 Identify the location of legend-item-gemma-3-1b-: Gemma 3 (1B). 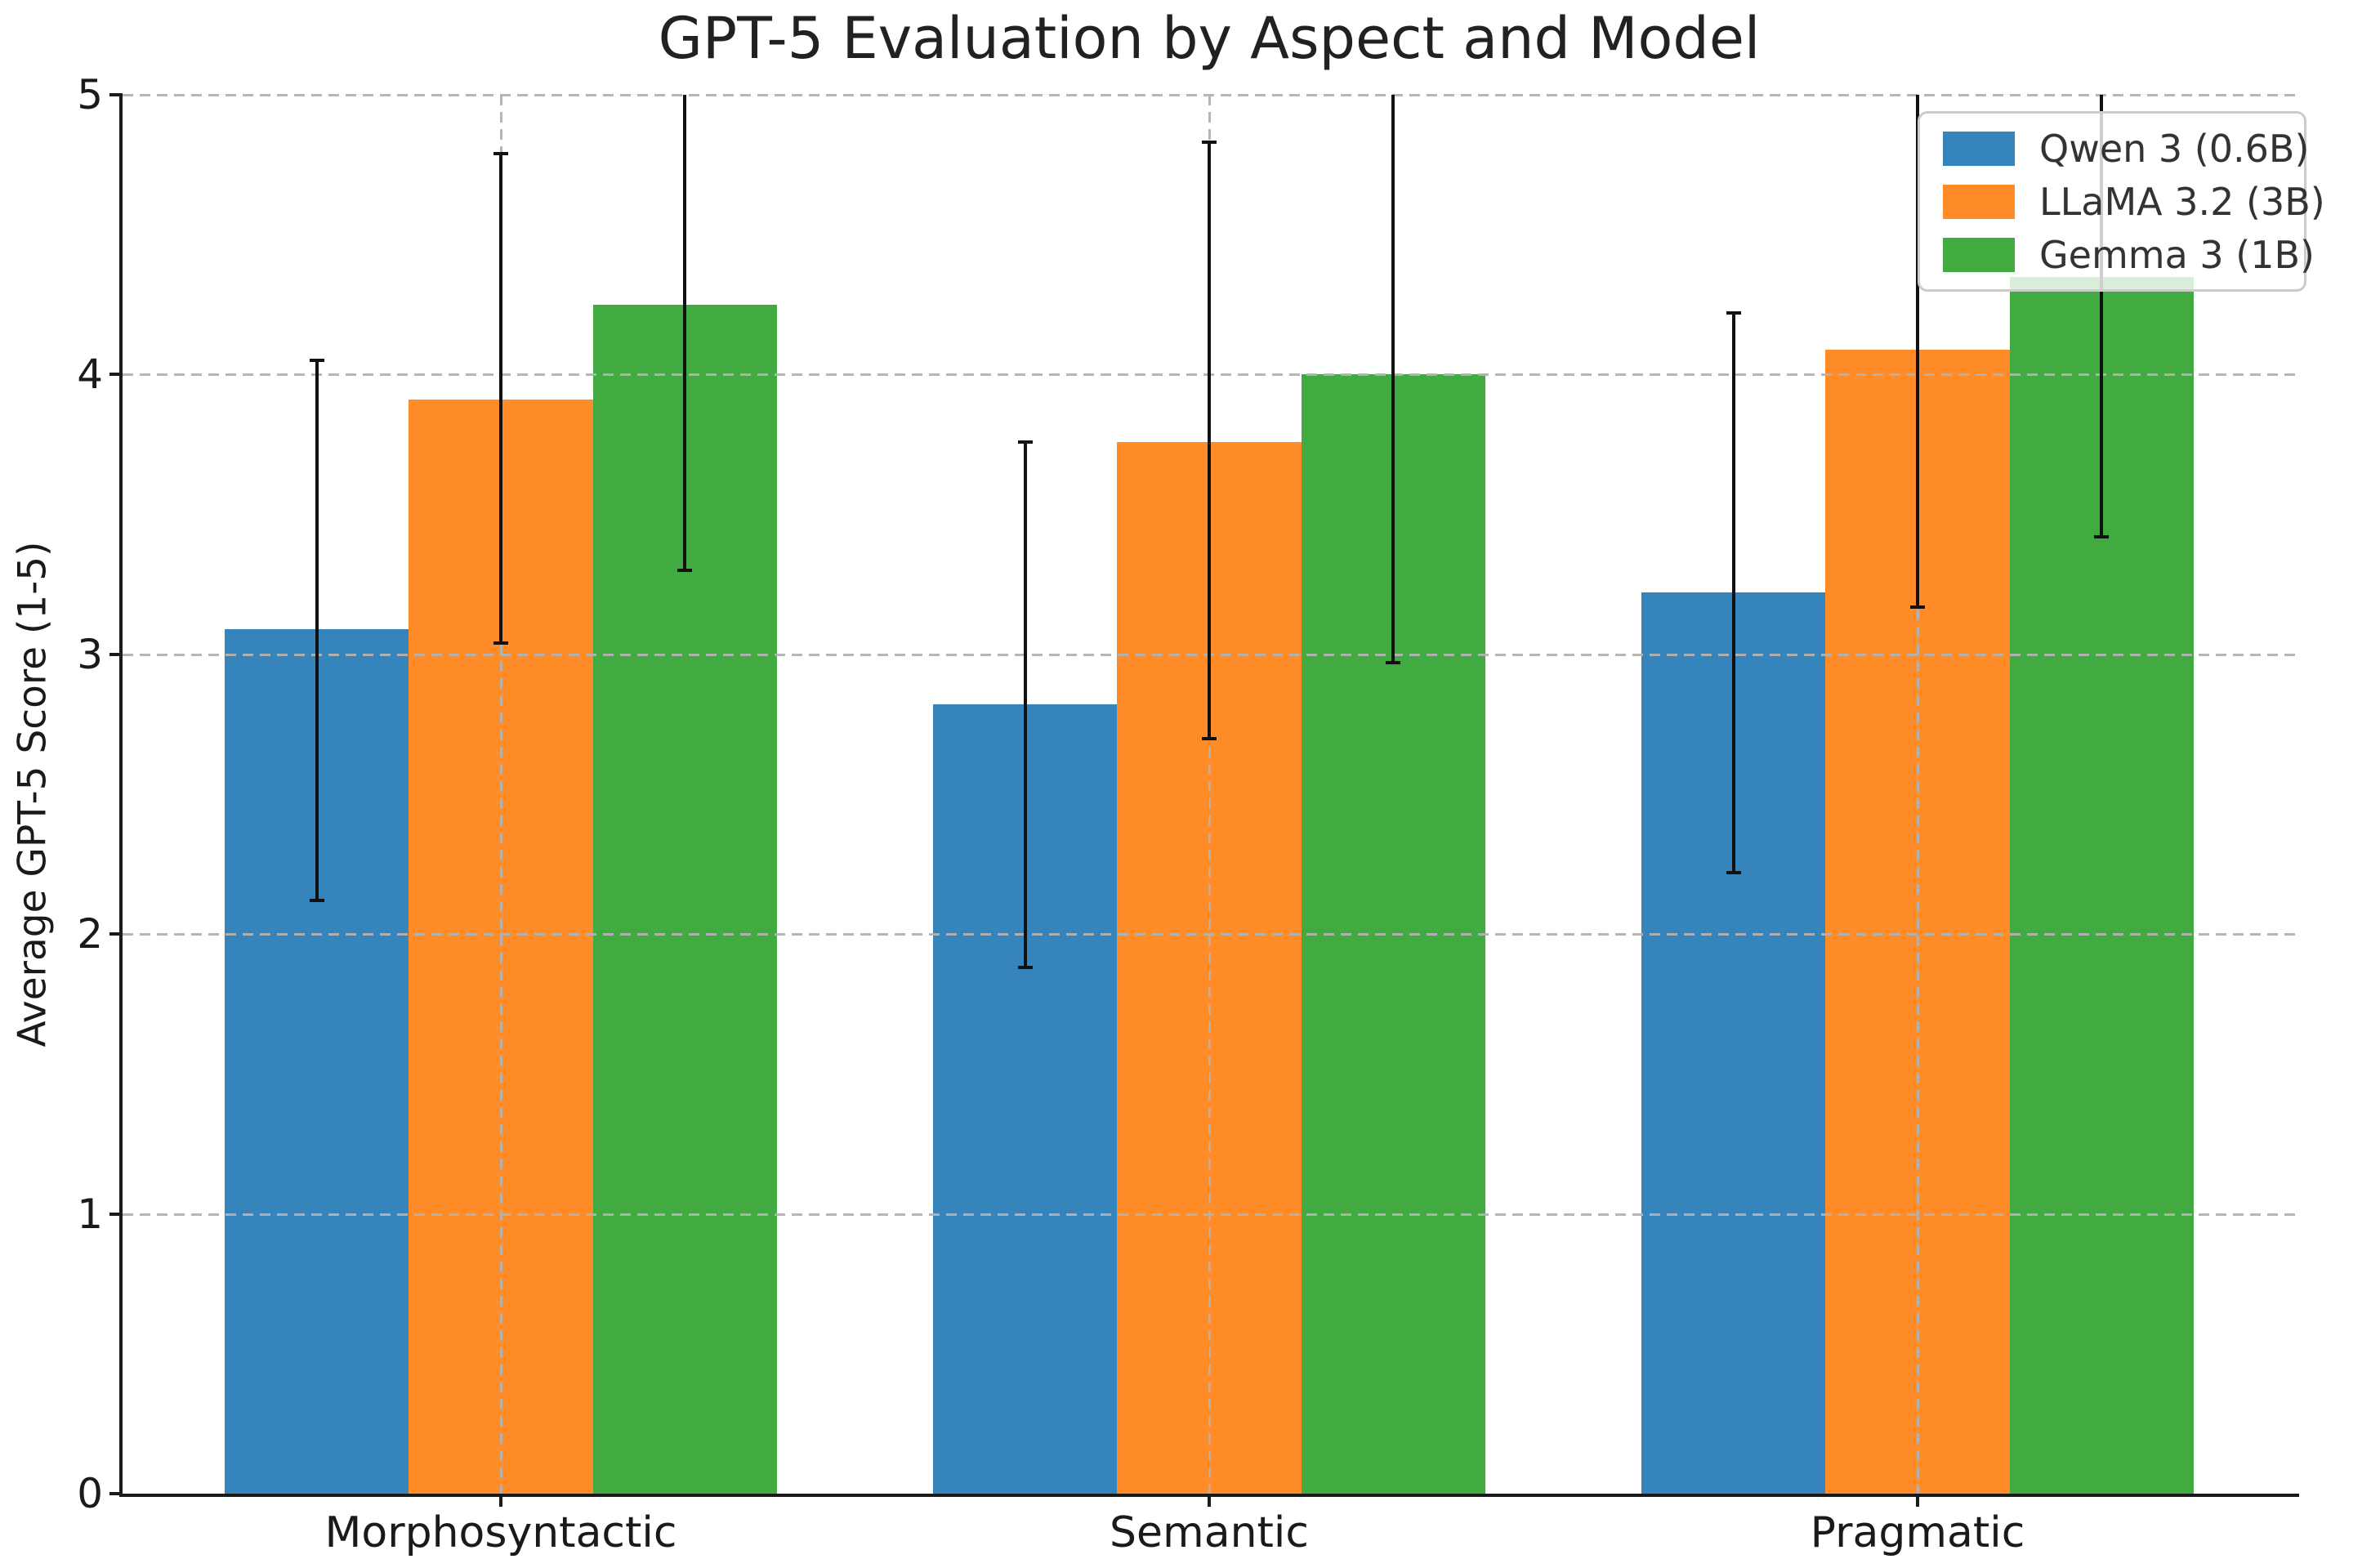
(2129, 255).